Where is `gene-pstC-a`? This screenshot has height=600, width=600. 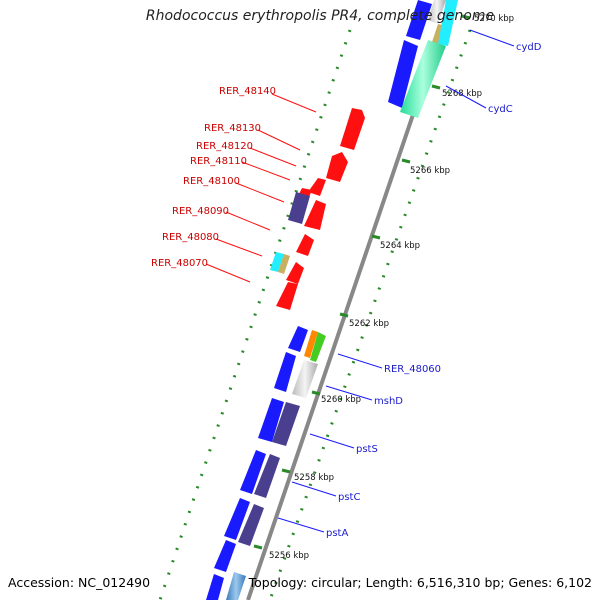
gene-pstC-a is located at coordinates (253, 472).